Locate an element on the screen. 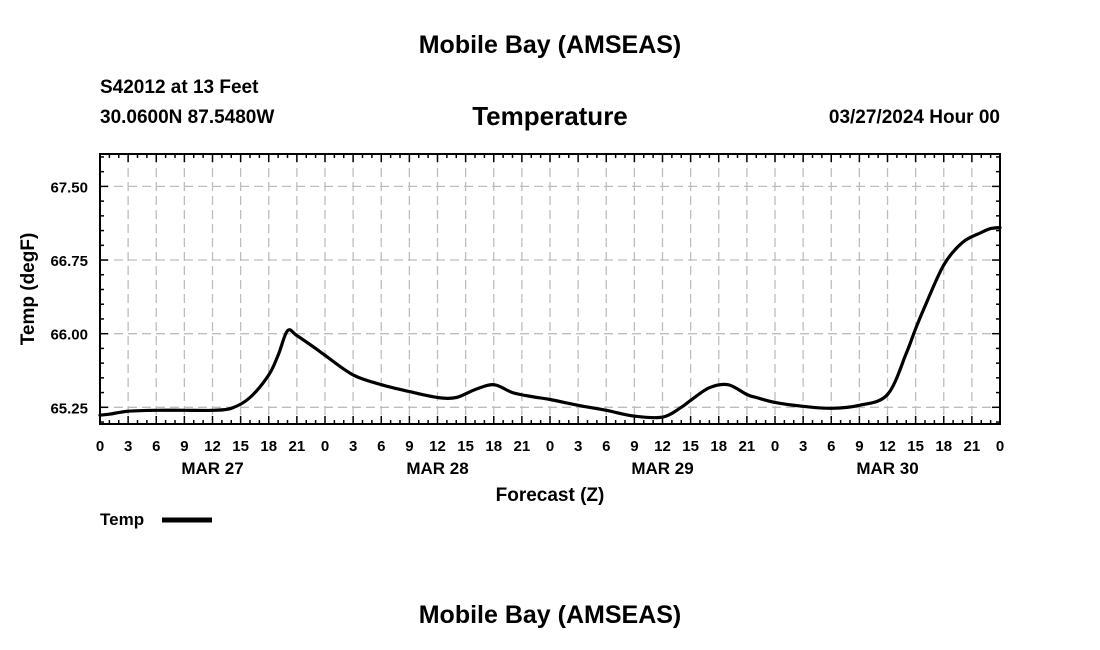 The width and height of the screenshot is (1100, 650). footer-title: Mobile Bay (AMSEAS) is located at coordinates (550, 615).